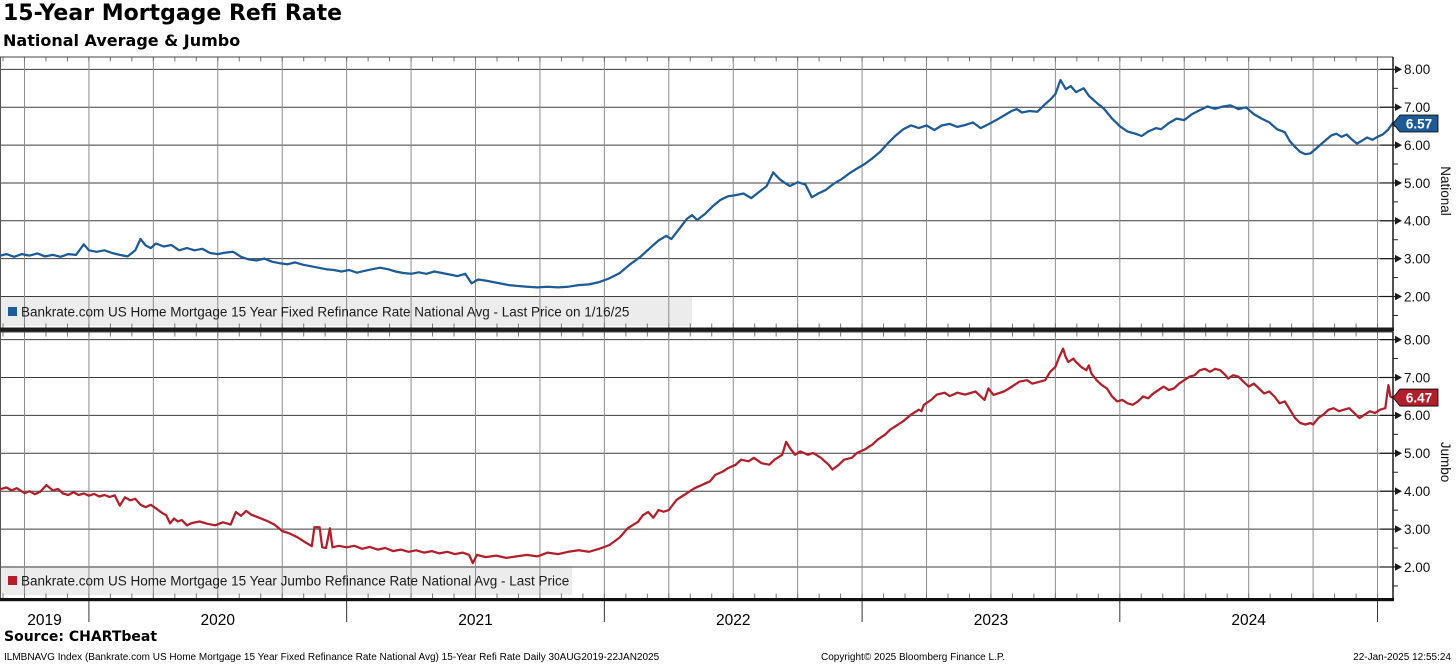 The width and height of the screenshot is (1456, 665). I want to click on x-axis-year-label: 2022, so click(733, 620).